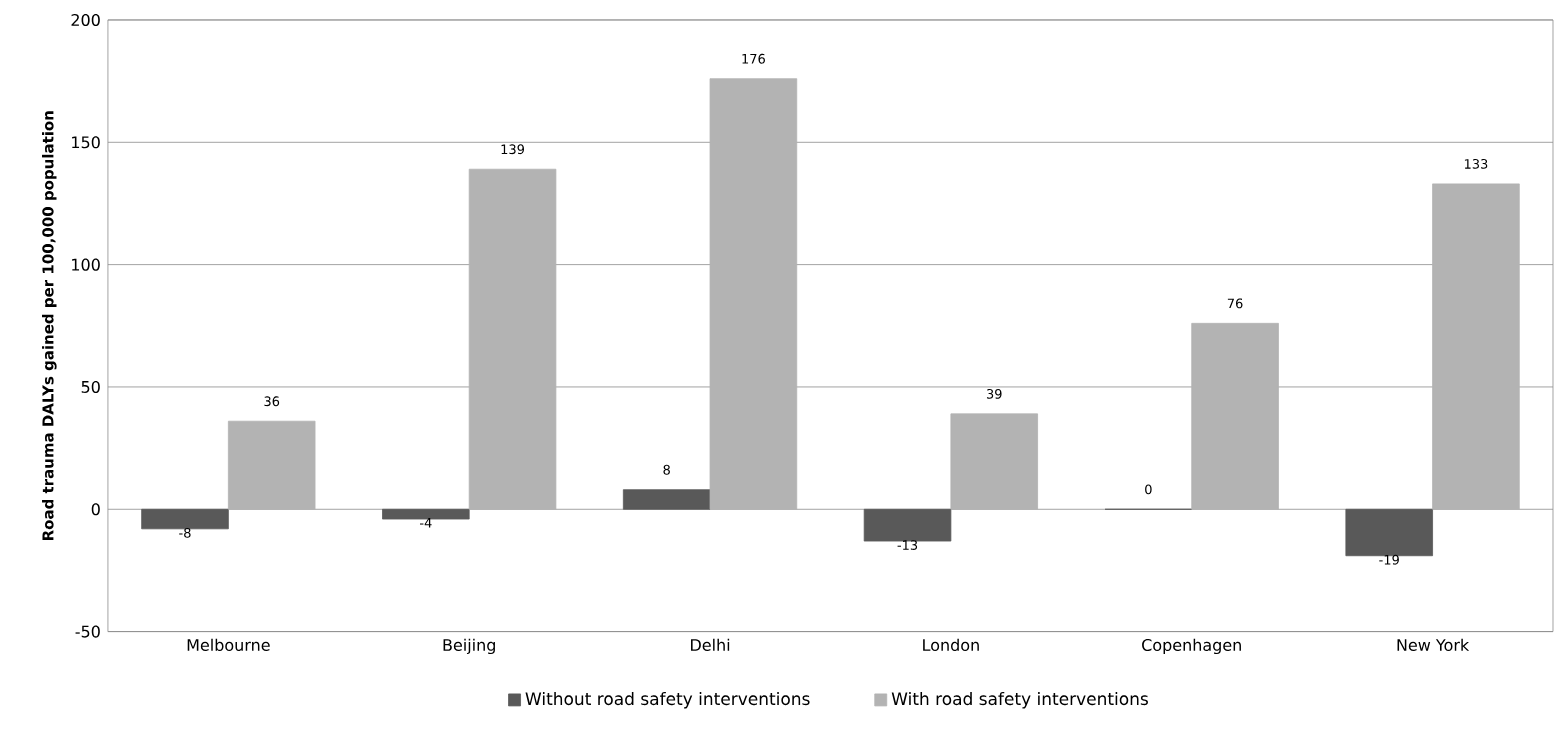 This screenshot has height=738, width=1563. I want to click on x-tick-label: Beijing, so click(469, 646).